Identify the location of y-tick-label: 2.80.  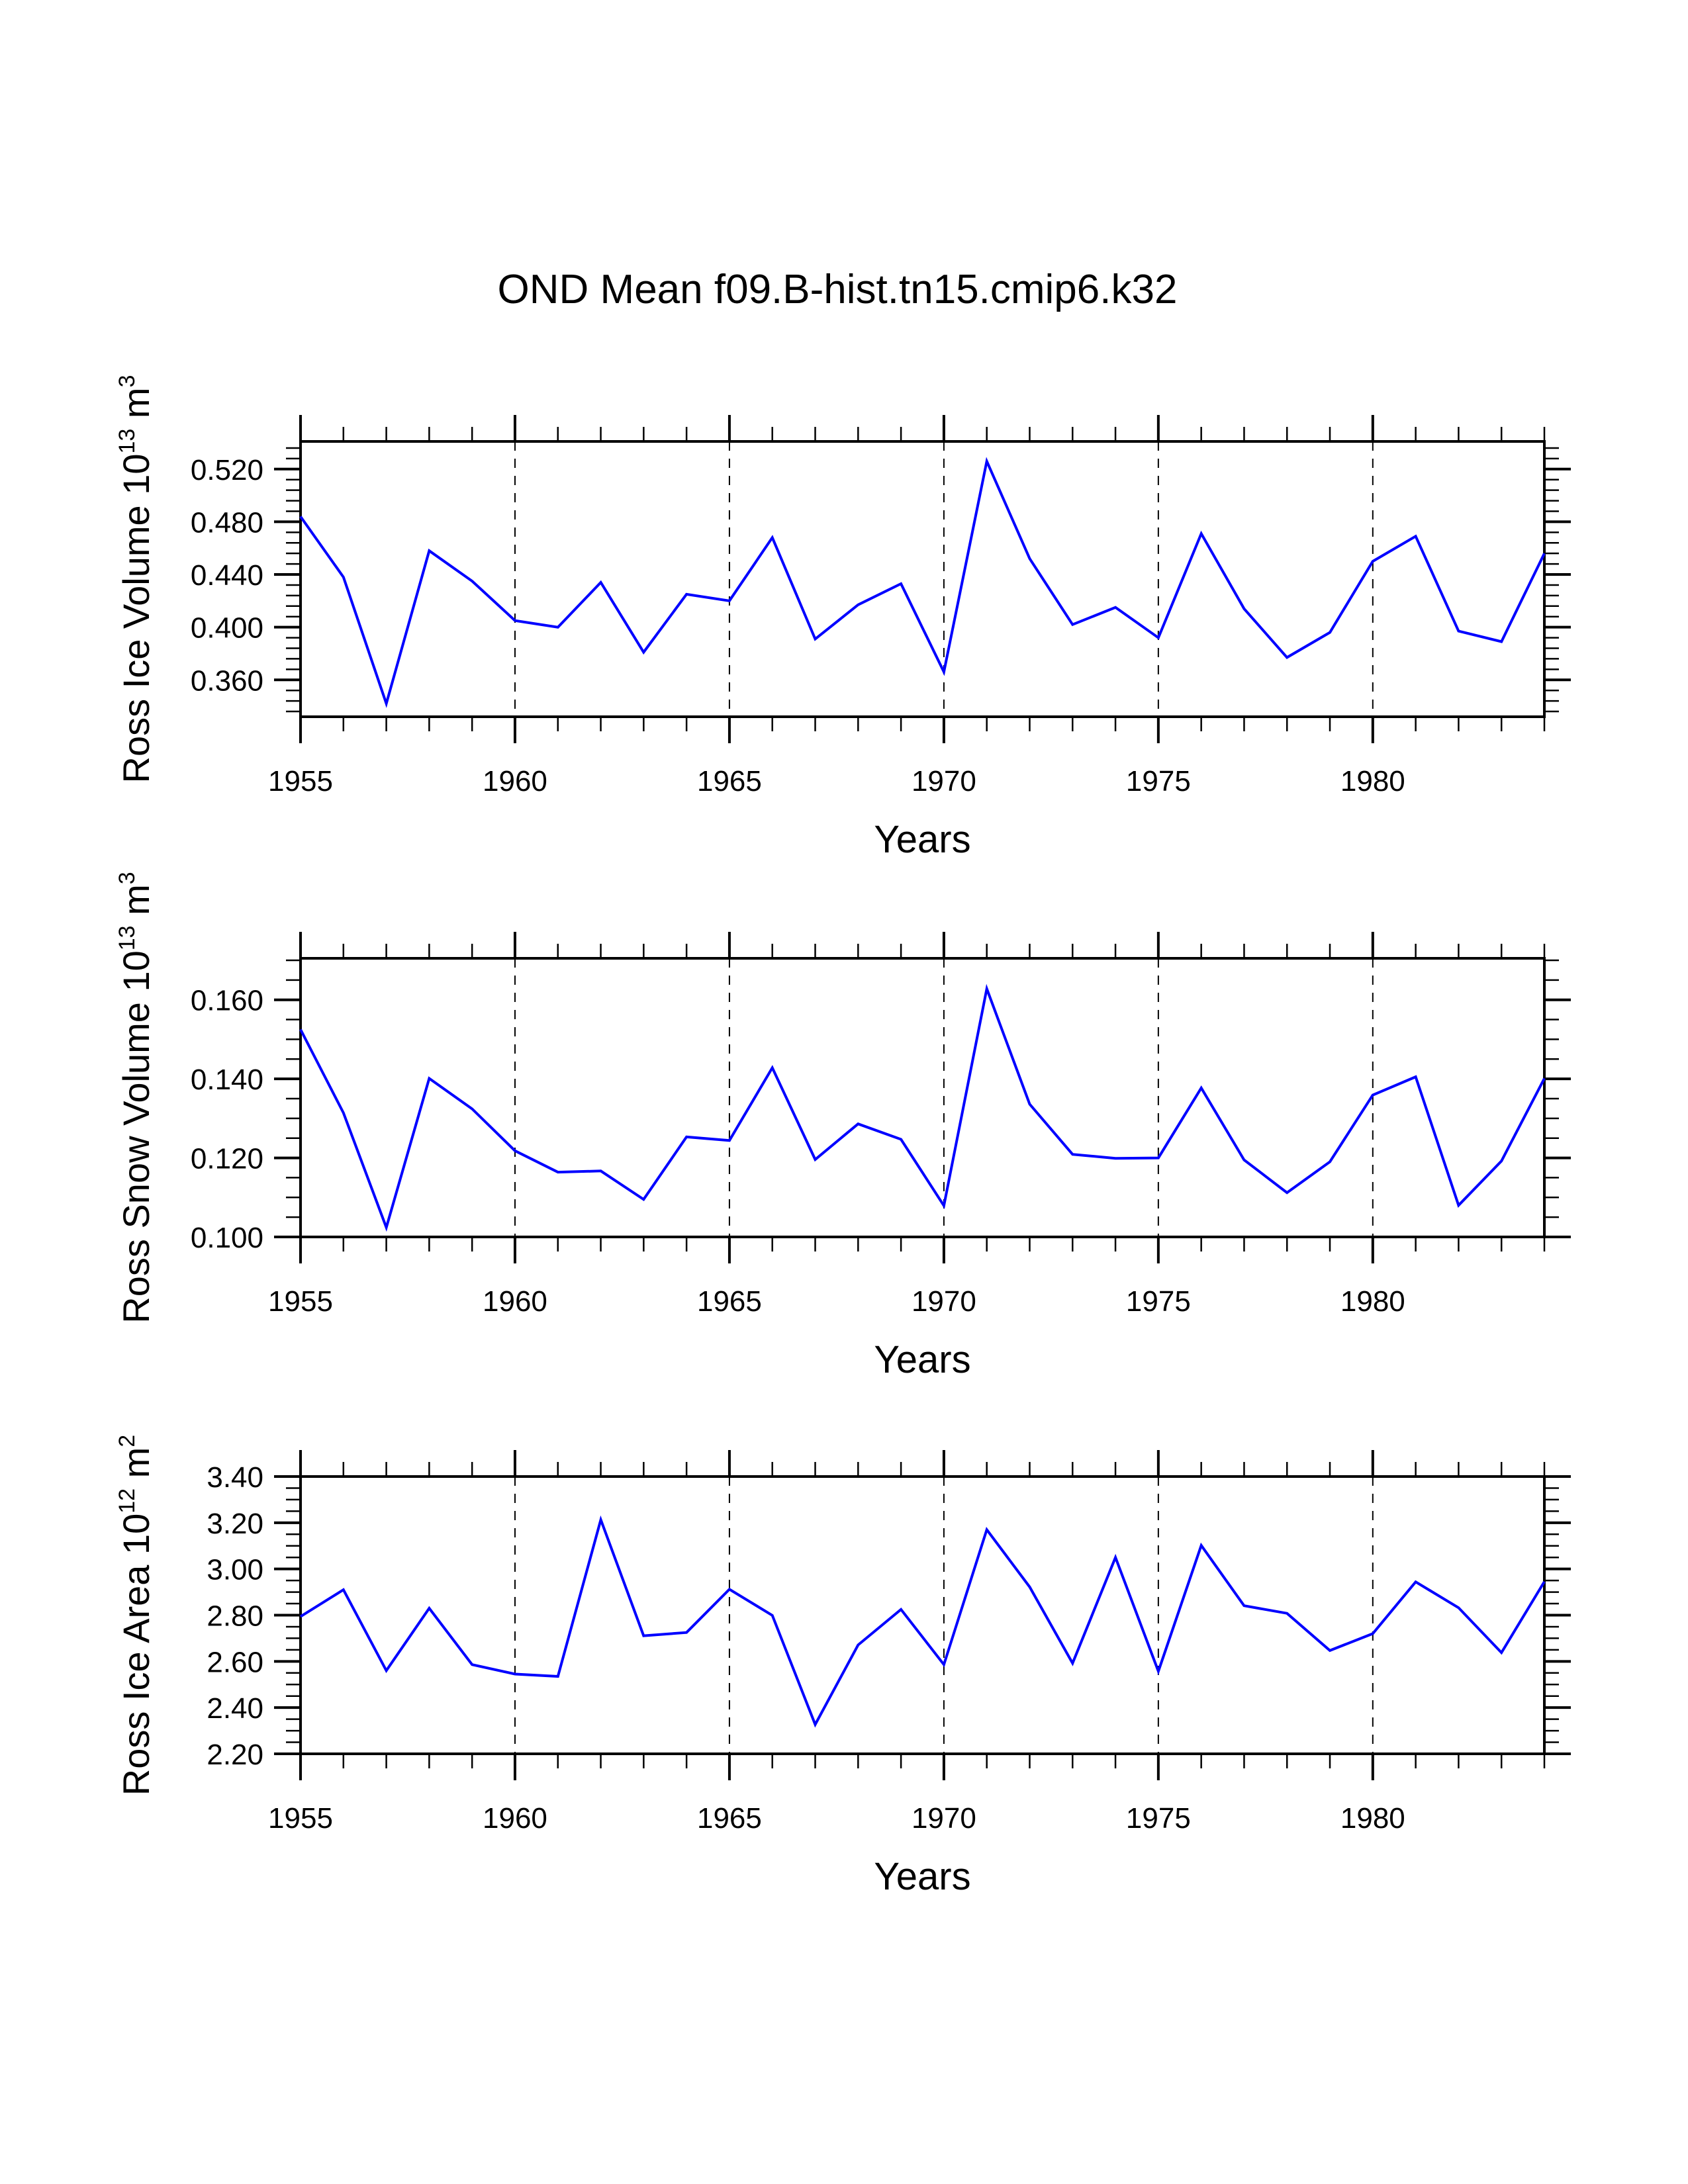
(235, 1616).